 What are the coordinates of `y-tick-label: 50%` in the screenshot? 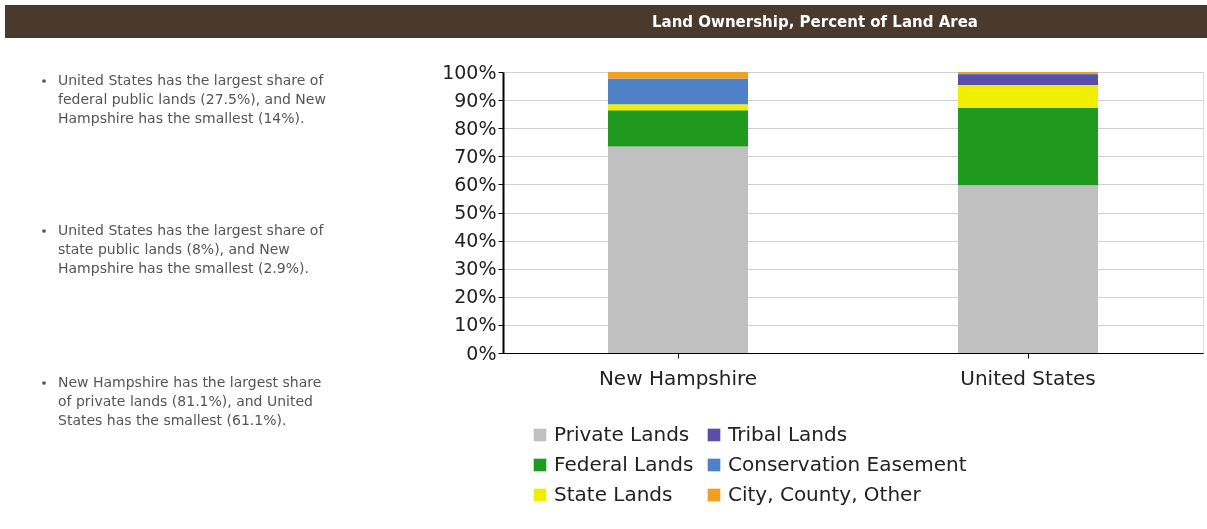 It's located at (475, 212).